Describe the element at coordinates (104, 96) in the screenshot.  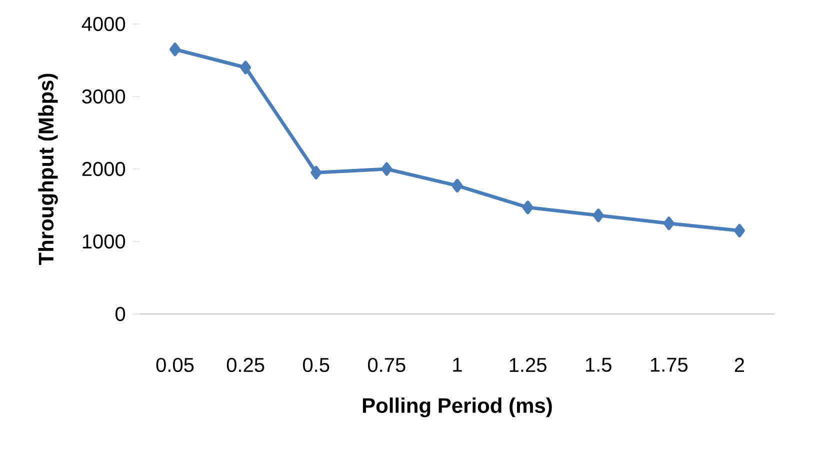
I see `y-tick-label: 3000` at that location.